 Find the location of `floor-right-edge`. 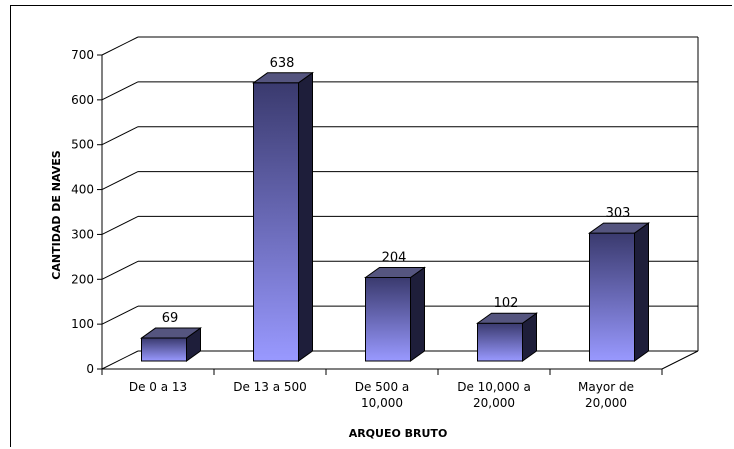

floor-right-edge is located at coordinates (680, 360).